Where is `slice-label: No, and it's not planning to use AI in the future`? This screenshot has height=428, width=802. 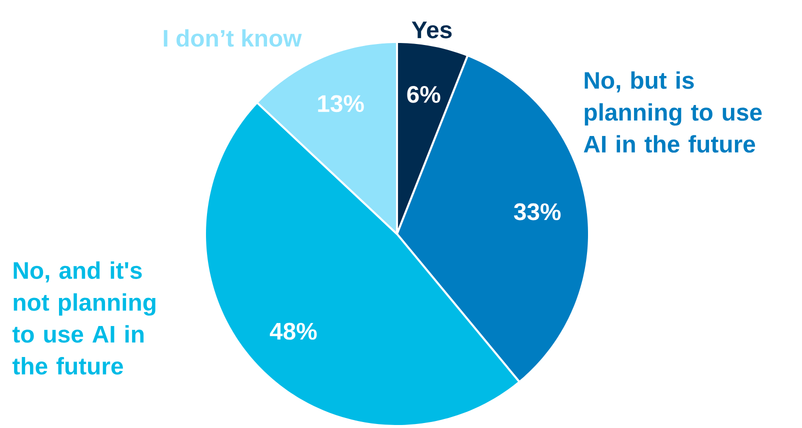
slice-label: No, and it's not planning to use AI in the future is located at coordinates (84, 318).